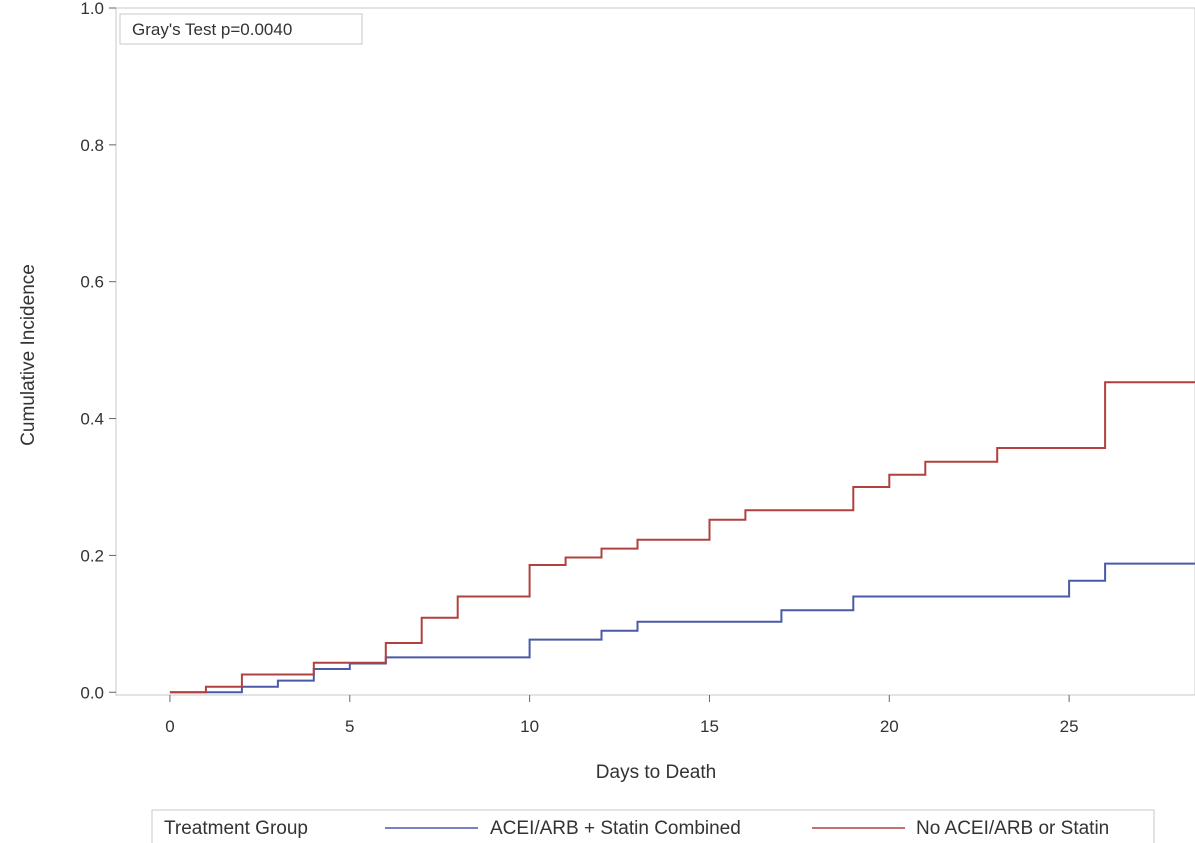  What do you see at coordinates (169, 726) in the screenshot?
I see `x-tick-label: 0` at bounding box center [169, 726].